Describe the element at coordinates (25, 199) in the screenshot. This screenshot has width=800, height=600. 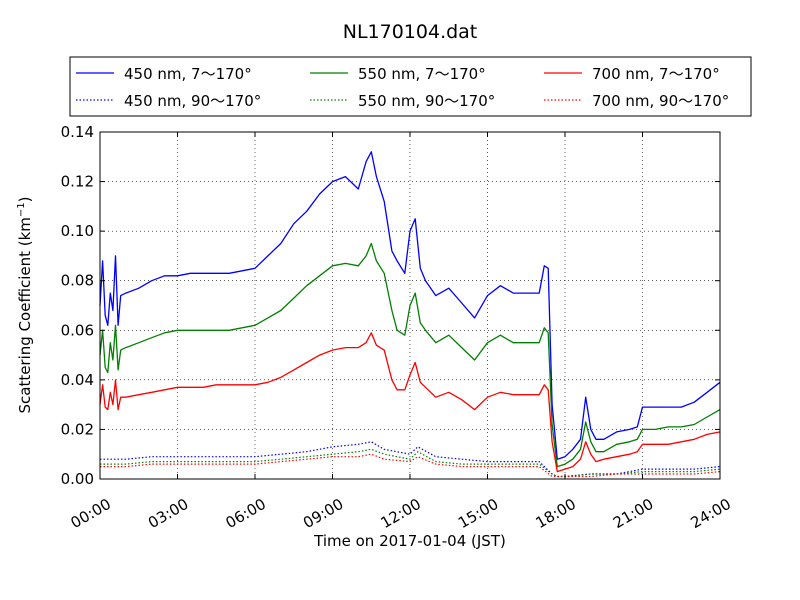
I see `y-axis-label-close: )` at that location.